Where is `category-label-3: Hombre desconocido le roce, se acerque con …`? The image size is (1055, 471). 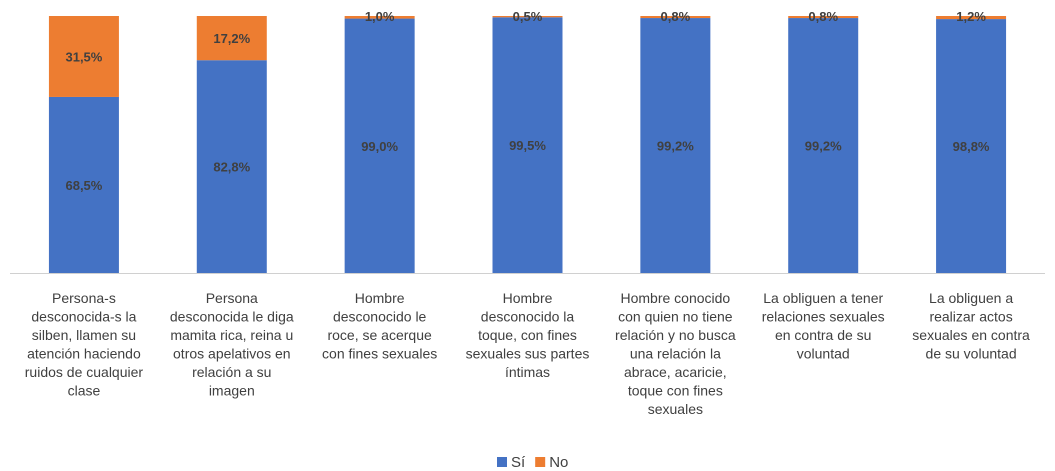
category-label-3: Hombre desconocido le roce, se acerque con … is located at coordinates (379, 326).